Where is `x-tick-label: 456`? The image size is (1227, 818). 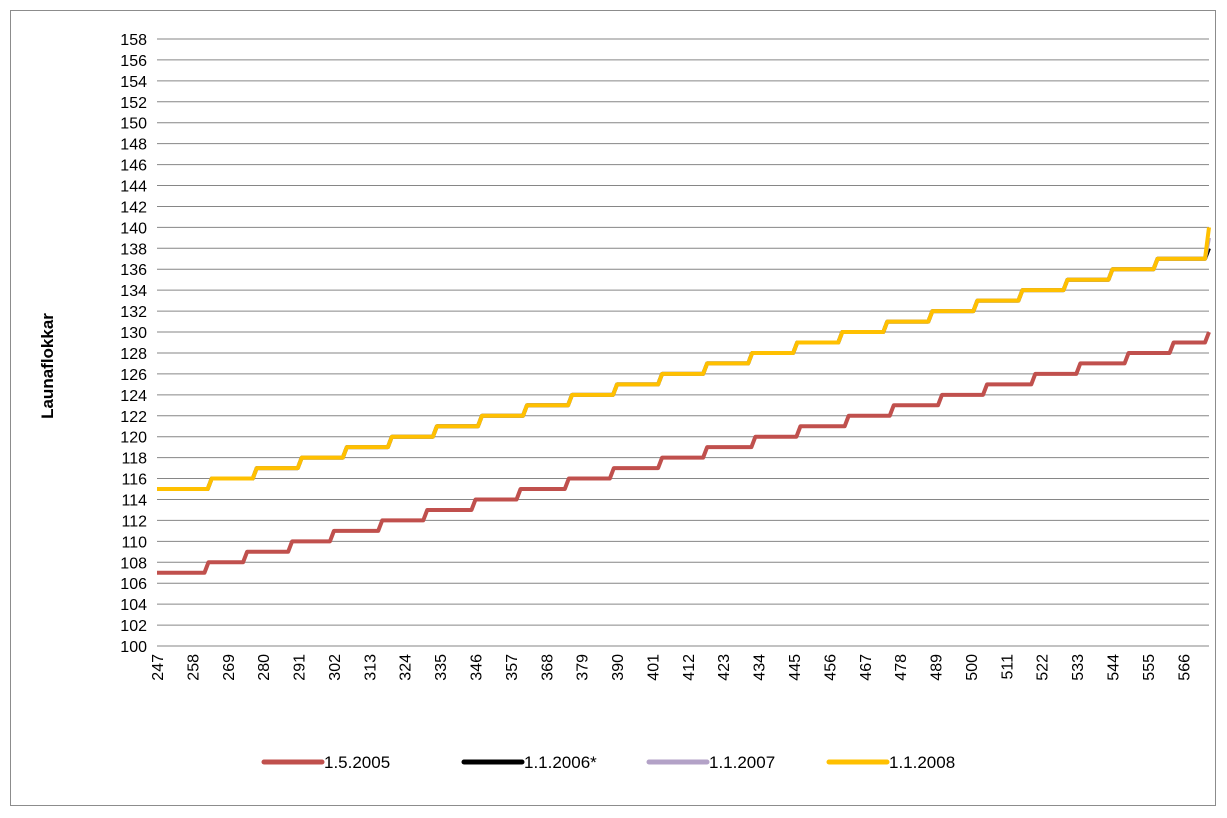 x-tick-label: 456 is located at coordinates (830, 667).